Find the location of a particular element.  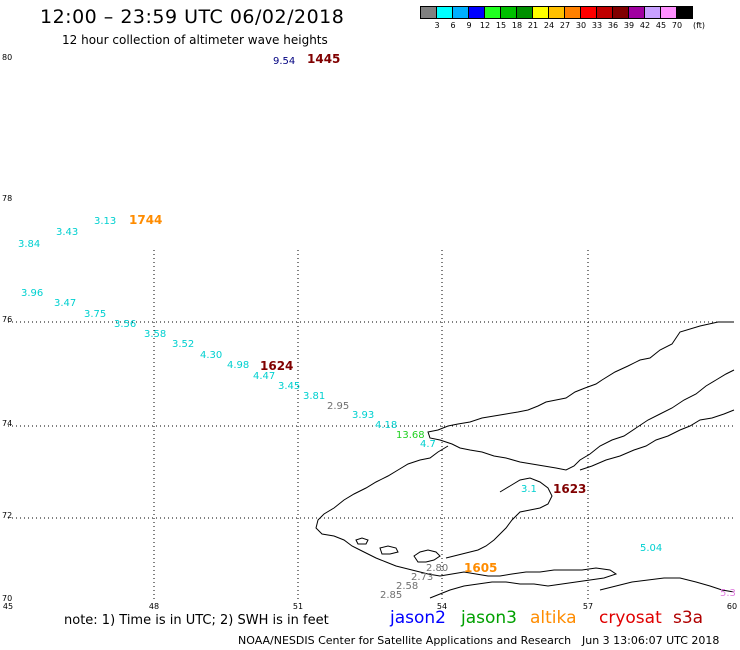

obs-value: 3.58 is located at coordinates (155, 334).